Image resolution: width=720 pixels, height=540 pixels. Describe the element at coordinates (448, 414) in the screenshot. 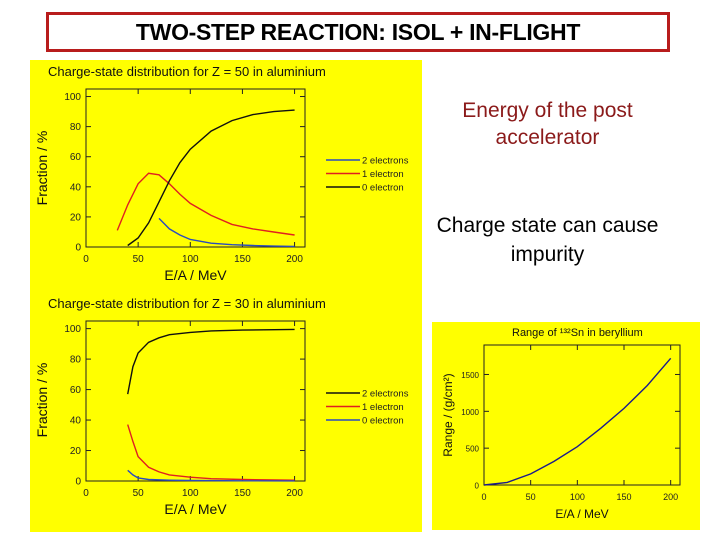

I see `y-axis-label: Range / (g/cm²)` at that location.